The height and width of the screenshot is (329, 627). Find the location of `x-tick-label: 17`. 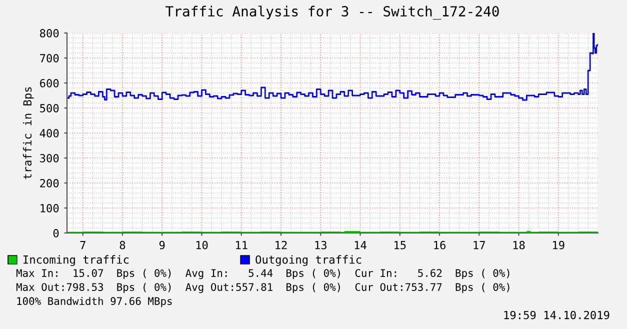

x-tick-label: 17 is located at coordinates (479, 245).